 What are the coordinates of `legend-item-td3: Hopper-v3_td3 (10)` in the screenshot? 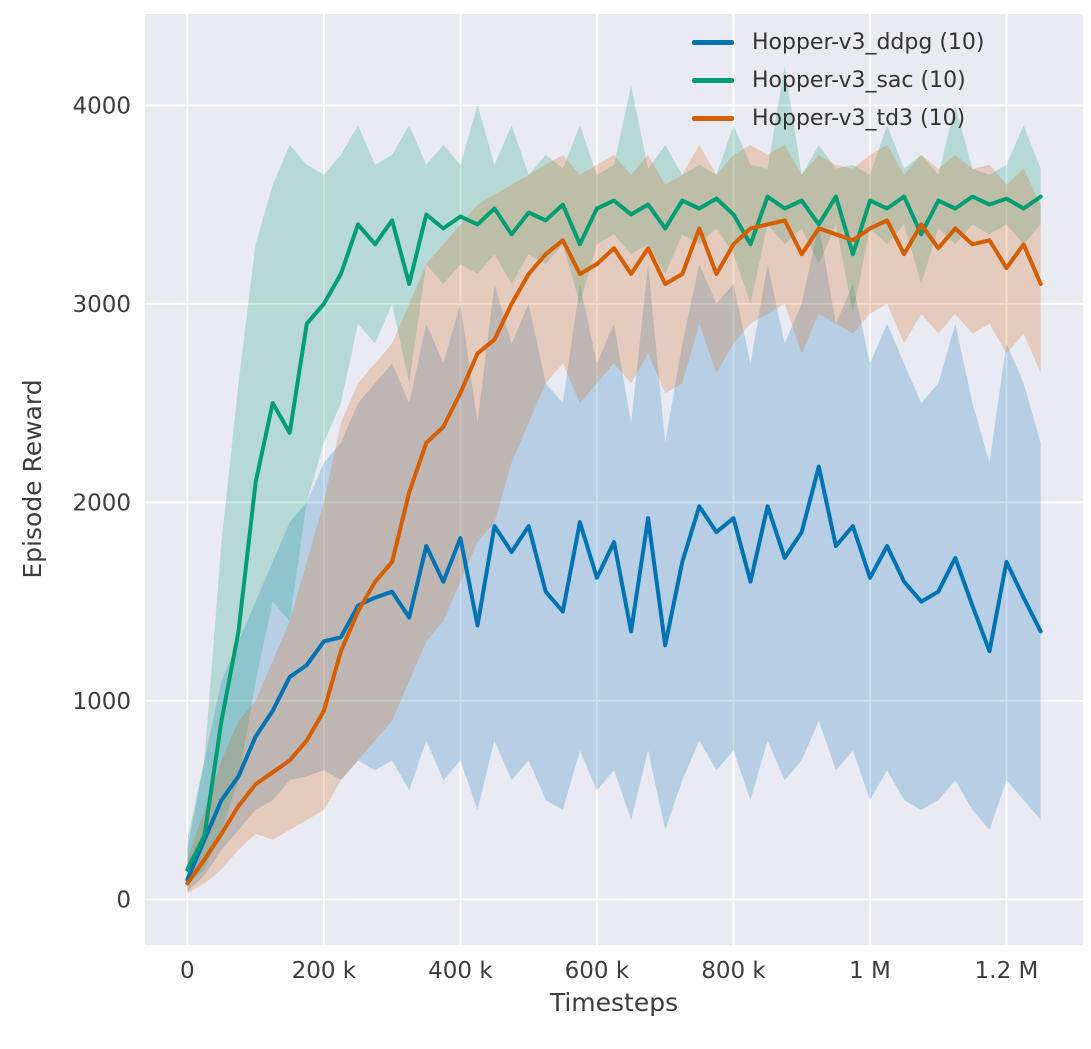 It's located at (838, 118).